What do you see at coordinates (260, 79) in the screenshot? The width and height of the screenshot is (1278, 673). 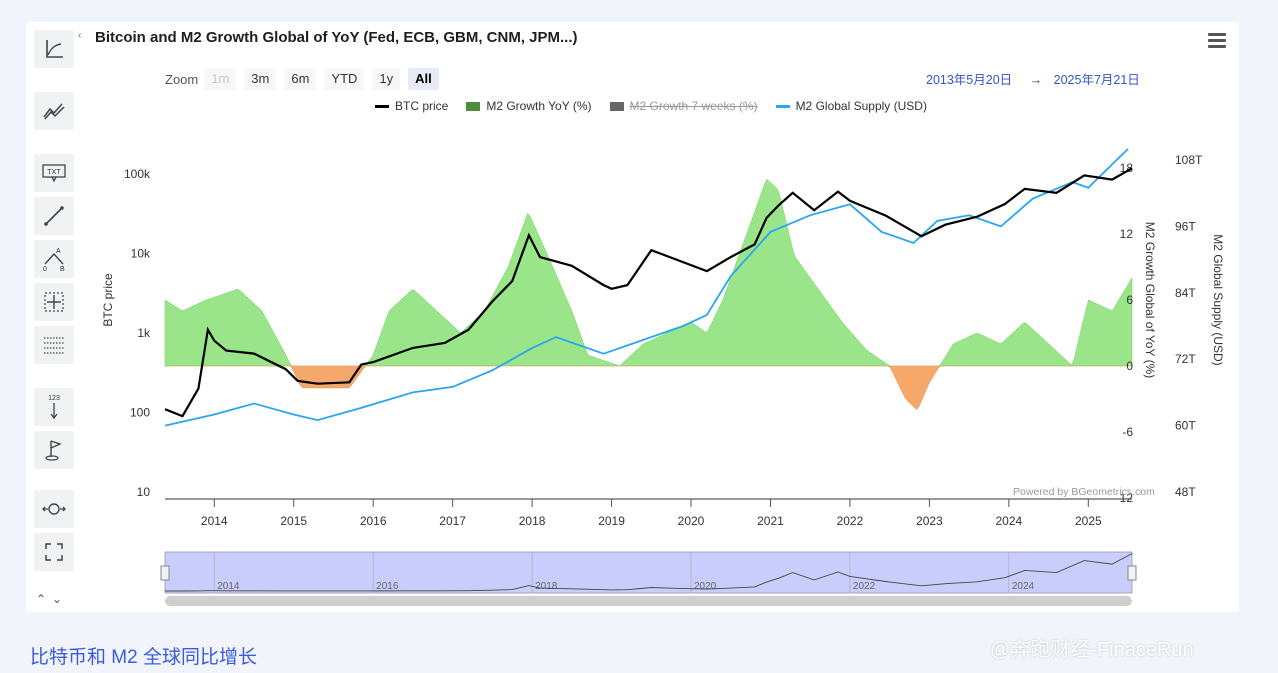 I see `zoom-3m-button: 3m` at bounding box center [260, 79].